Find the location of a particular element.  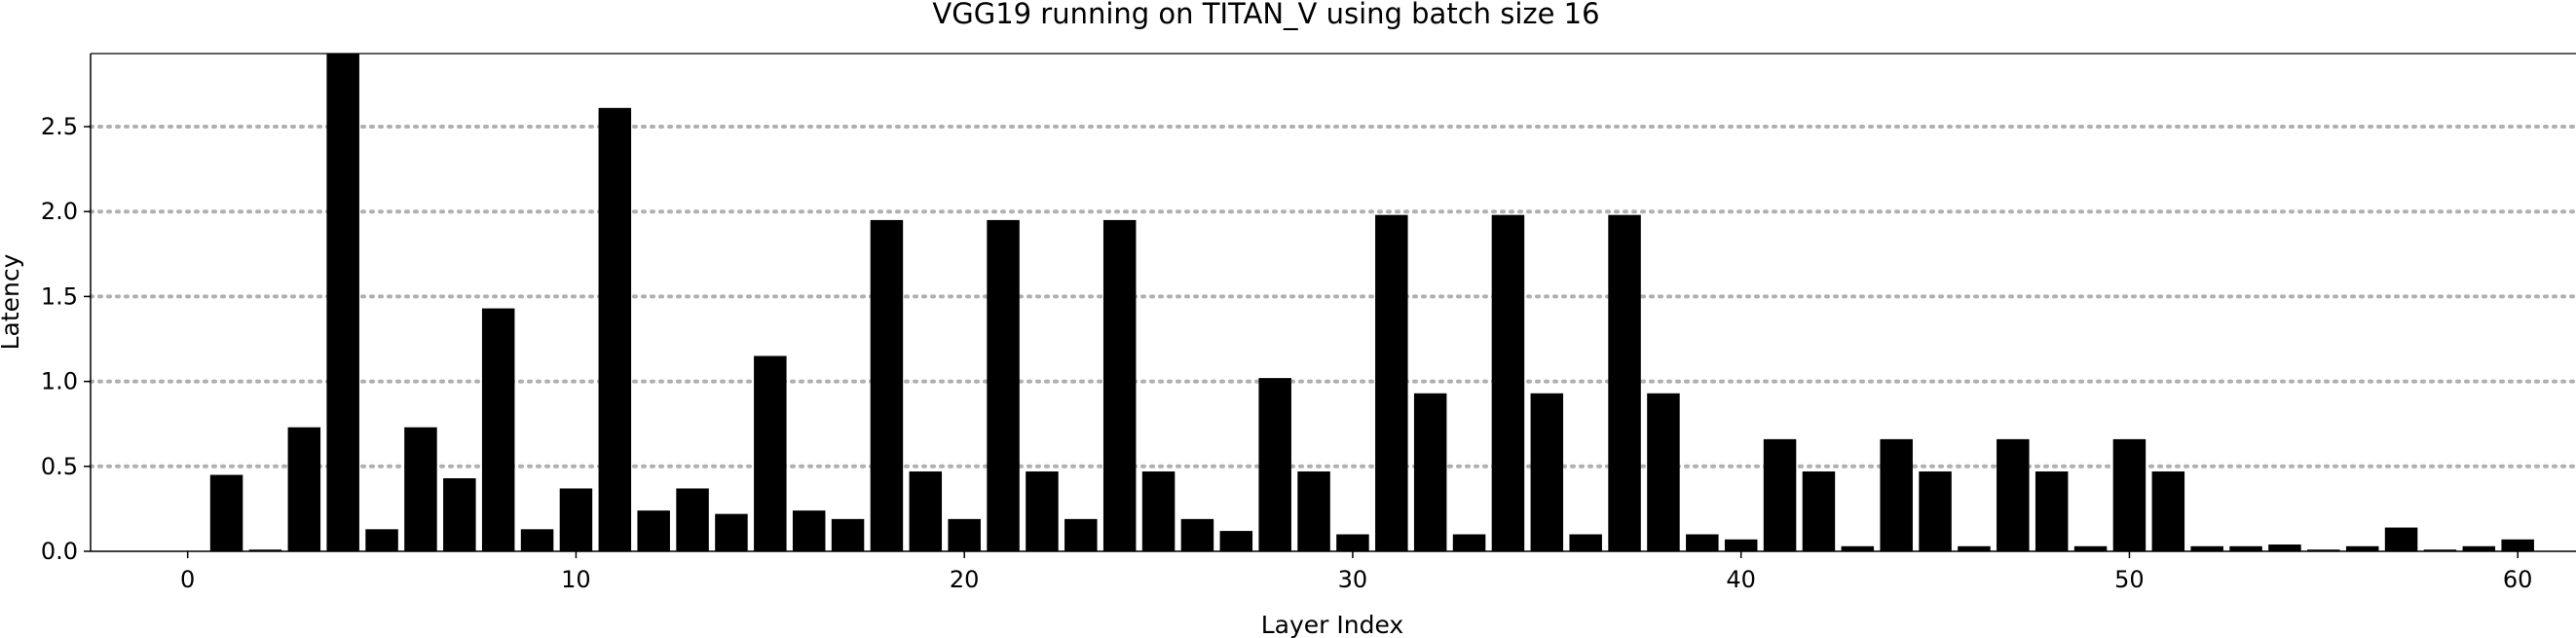

y-axis-label: Latency is located at coordinates (12, 302).